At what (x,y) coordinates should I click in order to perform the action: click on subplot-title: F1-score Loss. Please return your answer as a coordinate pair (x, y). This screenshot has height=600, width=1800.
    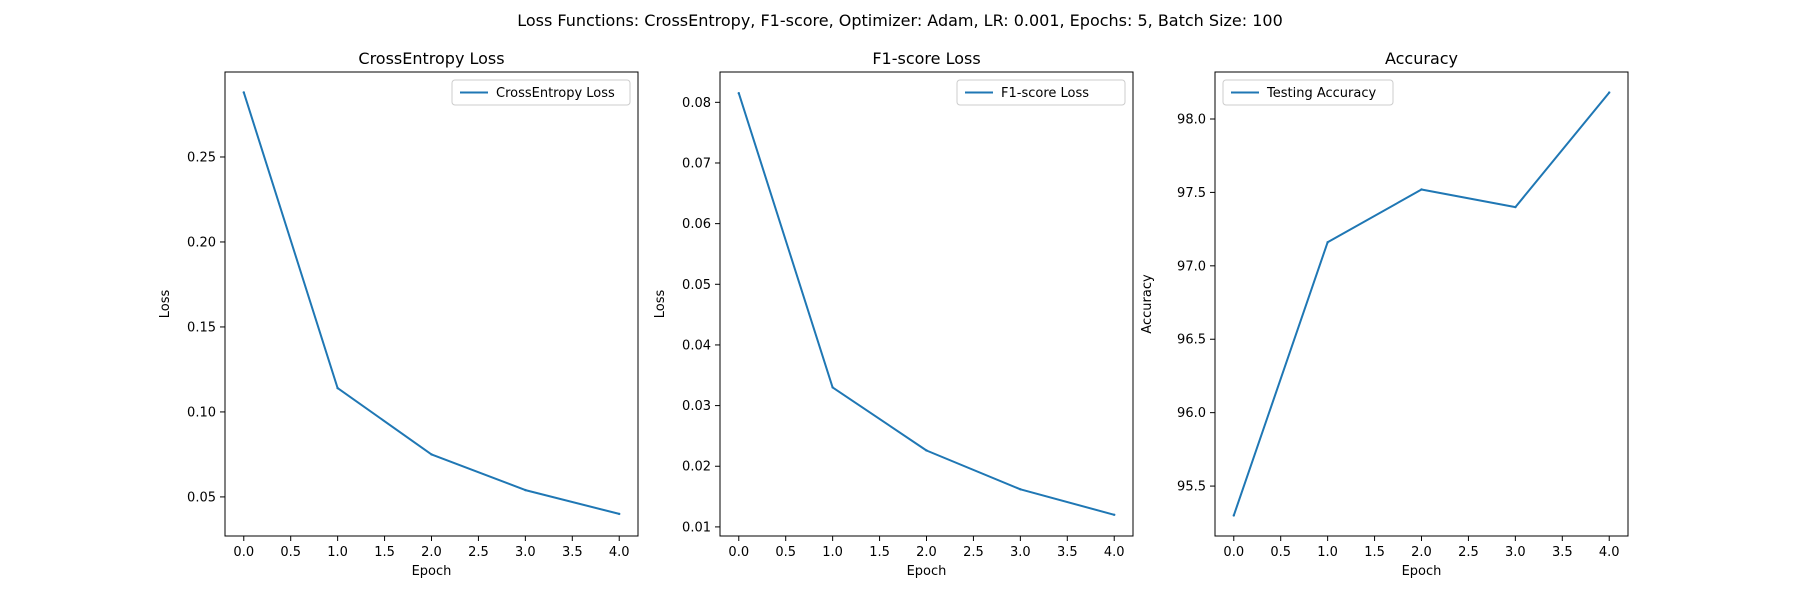
    Looking at the image, I should click on (926, 58).